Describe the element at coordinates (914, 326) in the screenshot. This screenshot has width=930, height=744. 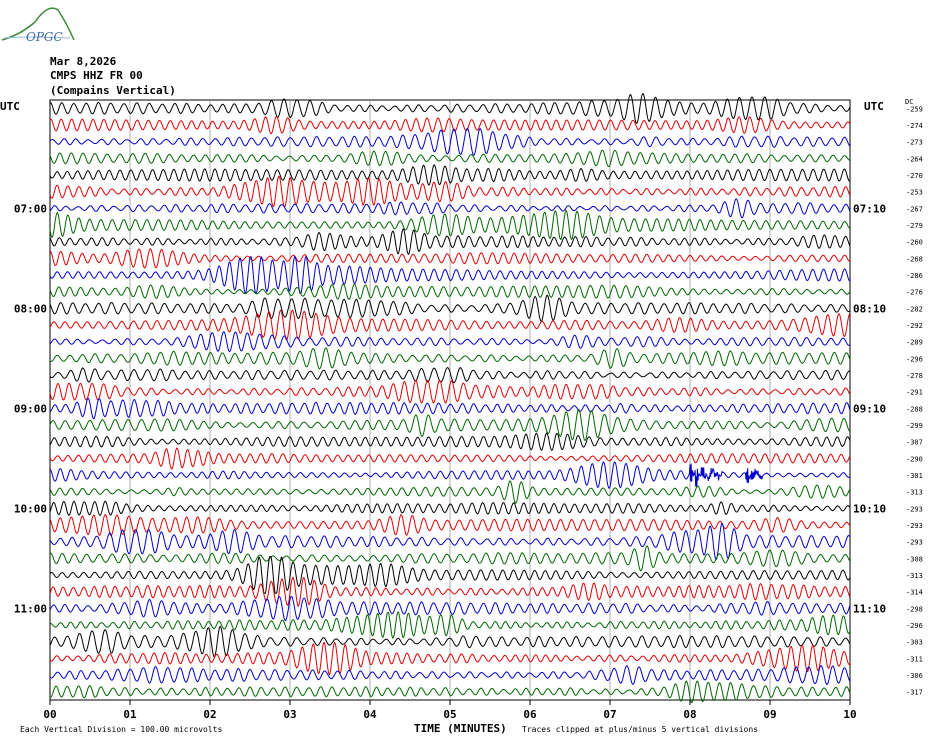
I see `dc-offset-label: -292` at that location.